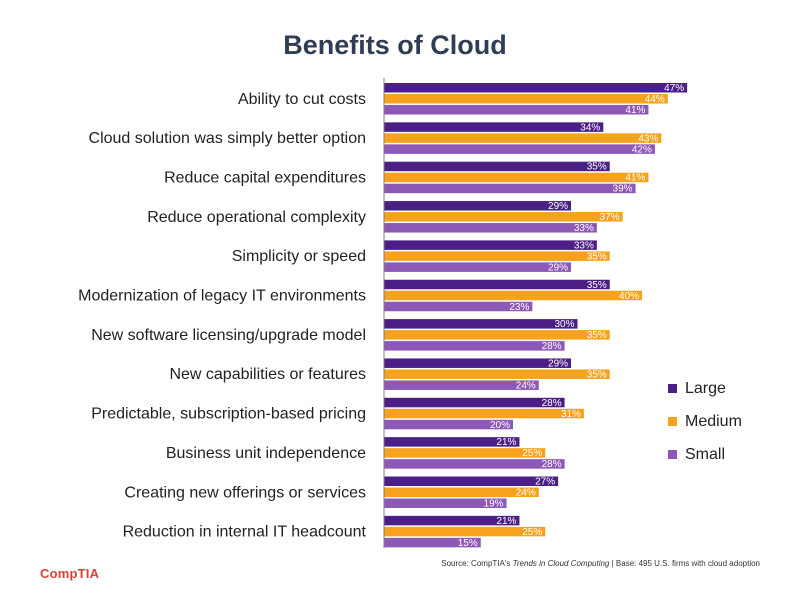 The width and height of the screenshot is (800, 600). Describe the element at coordinates (552, 464) in the screenshot. I see `value-label-small-business-unit-independence: 28%` at that location.